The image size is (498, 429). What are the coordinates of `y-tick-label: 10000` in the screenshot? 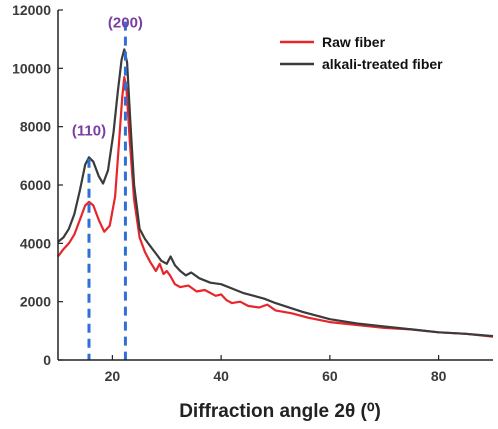 It's located at (31, 68).